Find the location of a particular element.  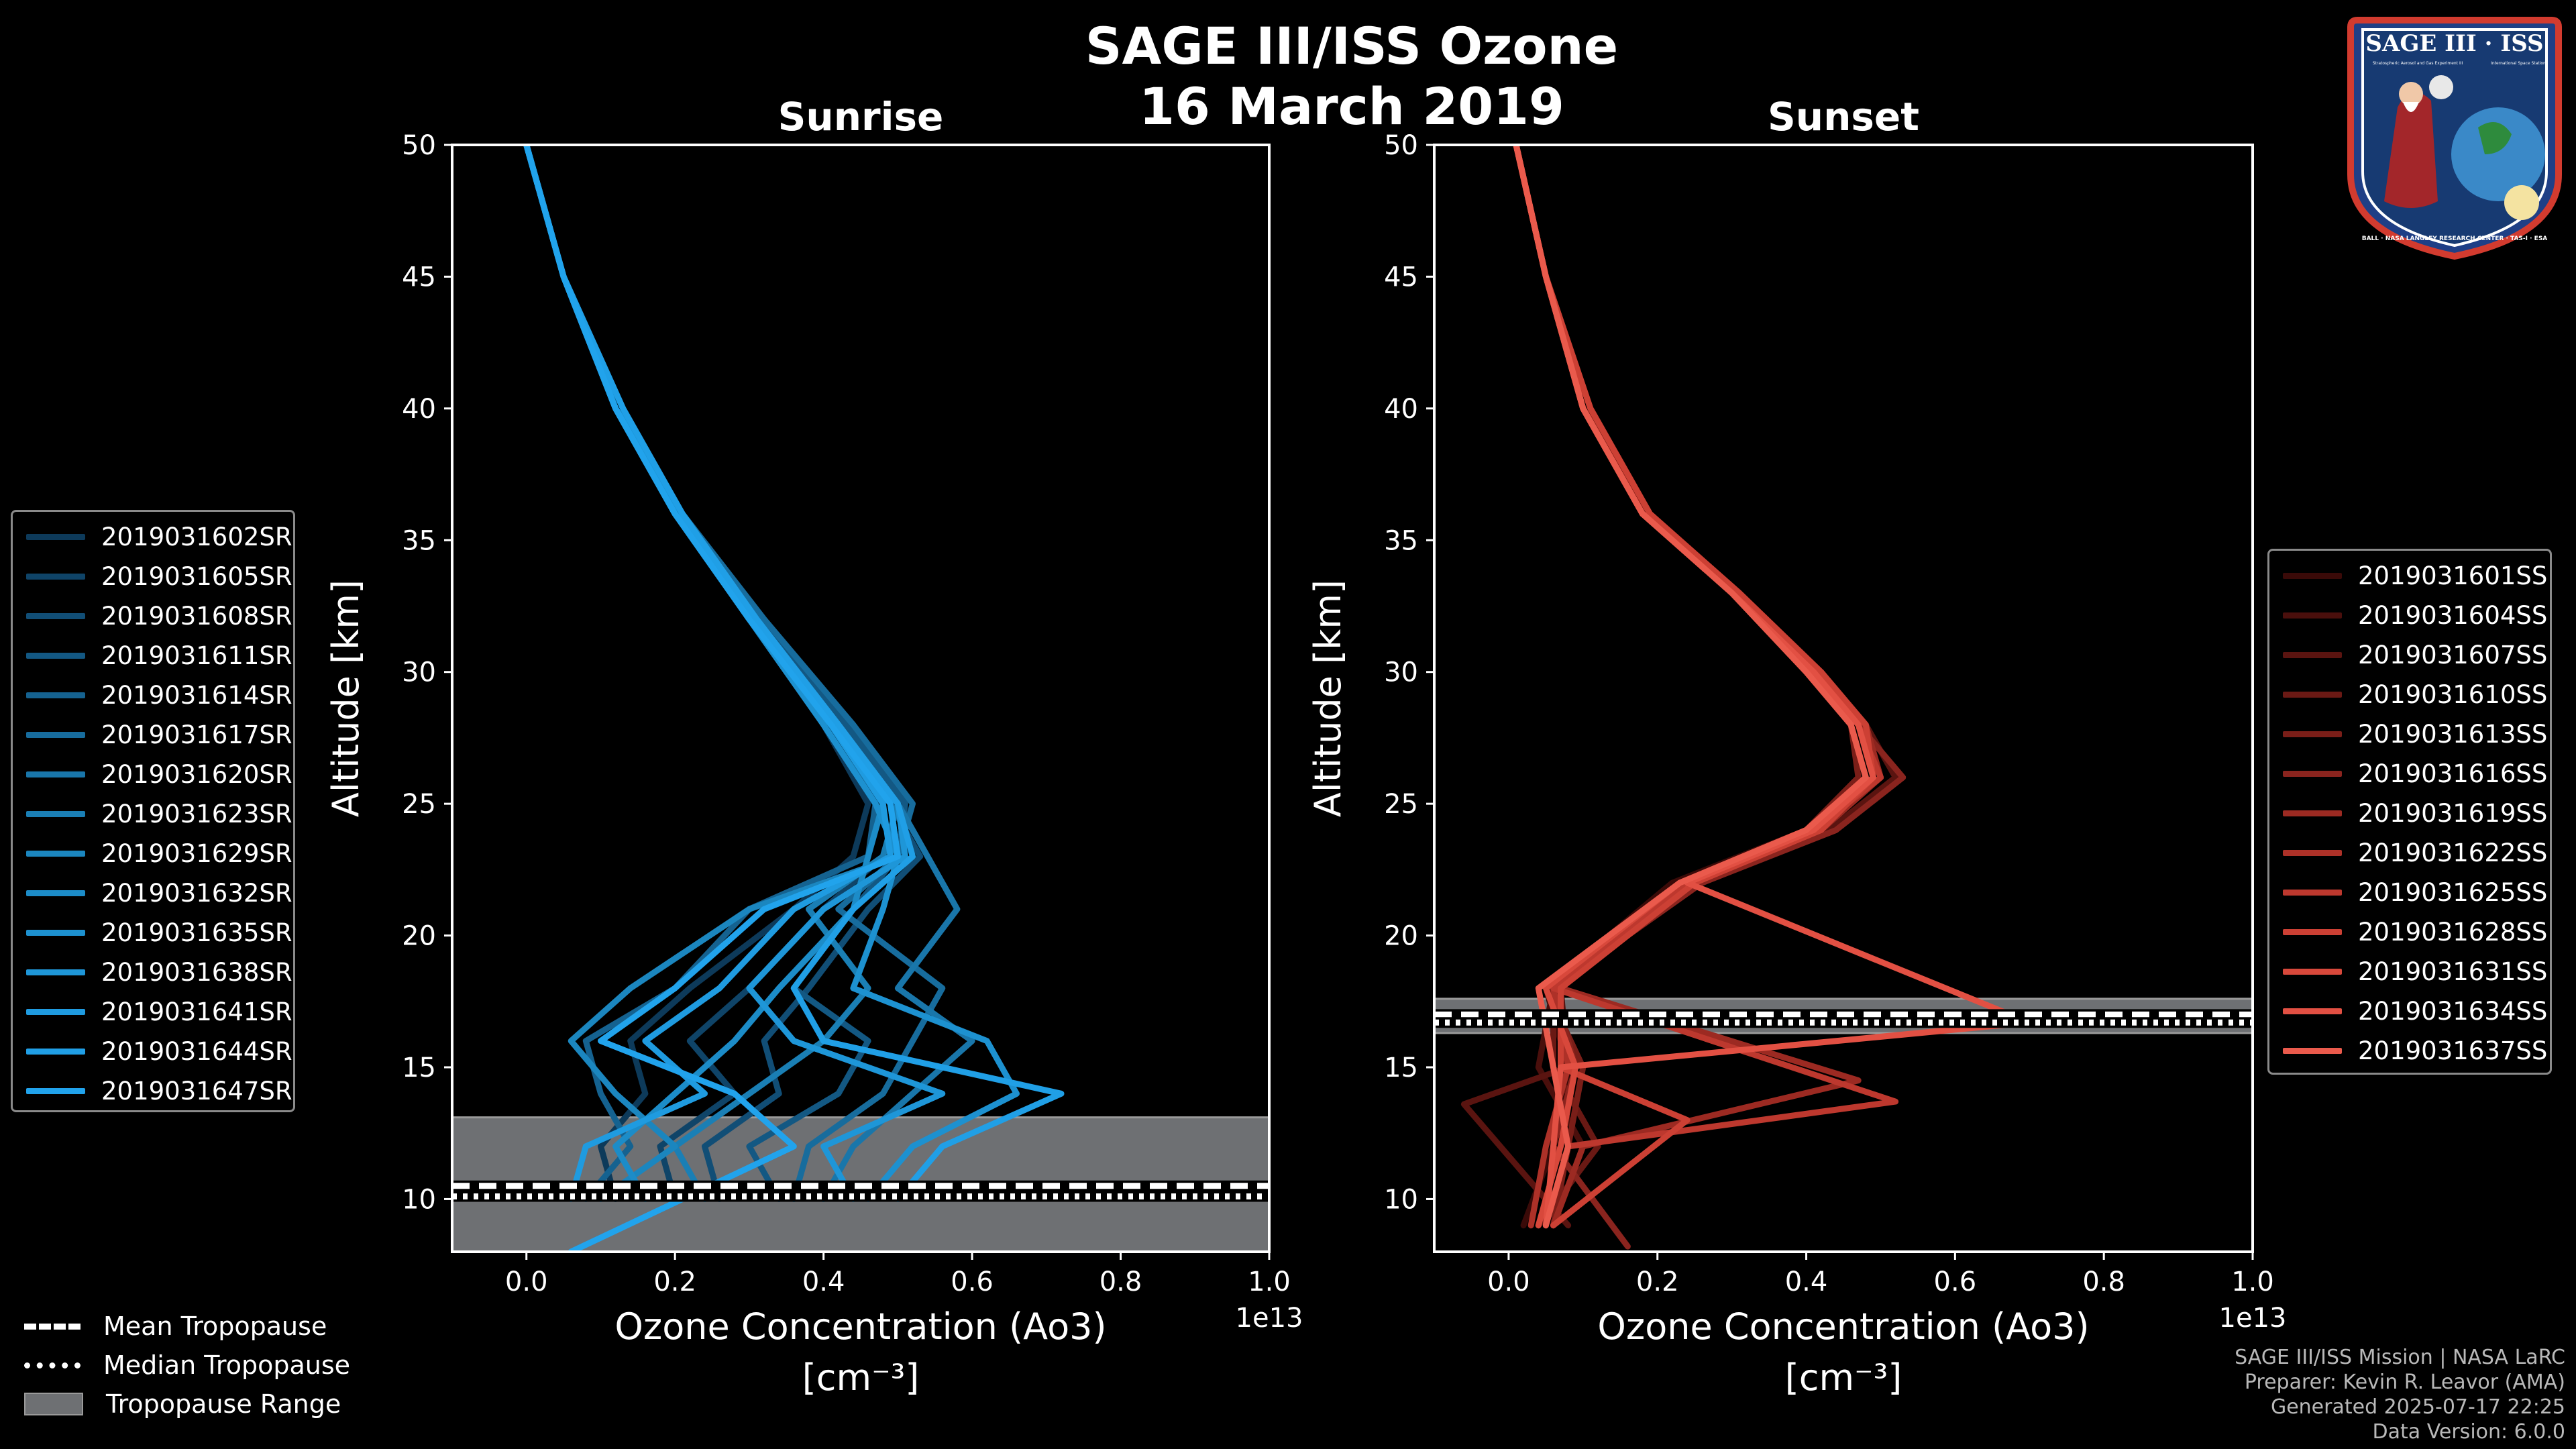

legend-item-2019031637SS: 2019031637SS is located at coordinates (2408, 1050).